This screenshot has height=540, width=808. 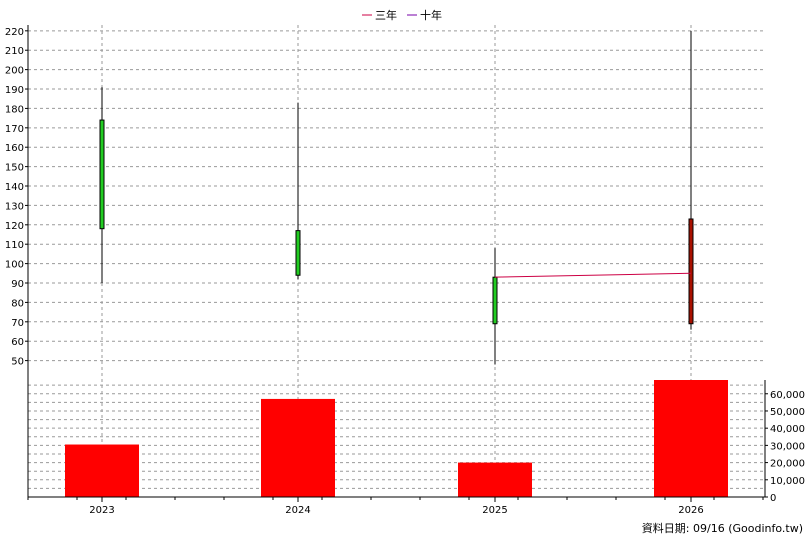 What do you see at coordinates (787, 481) in the screenshot?
I see `volume-tick-label: 10,000` at bounding box center [787, 481].